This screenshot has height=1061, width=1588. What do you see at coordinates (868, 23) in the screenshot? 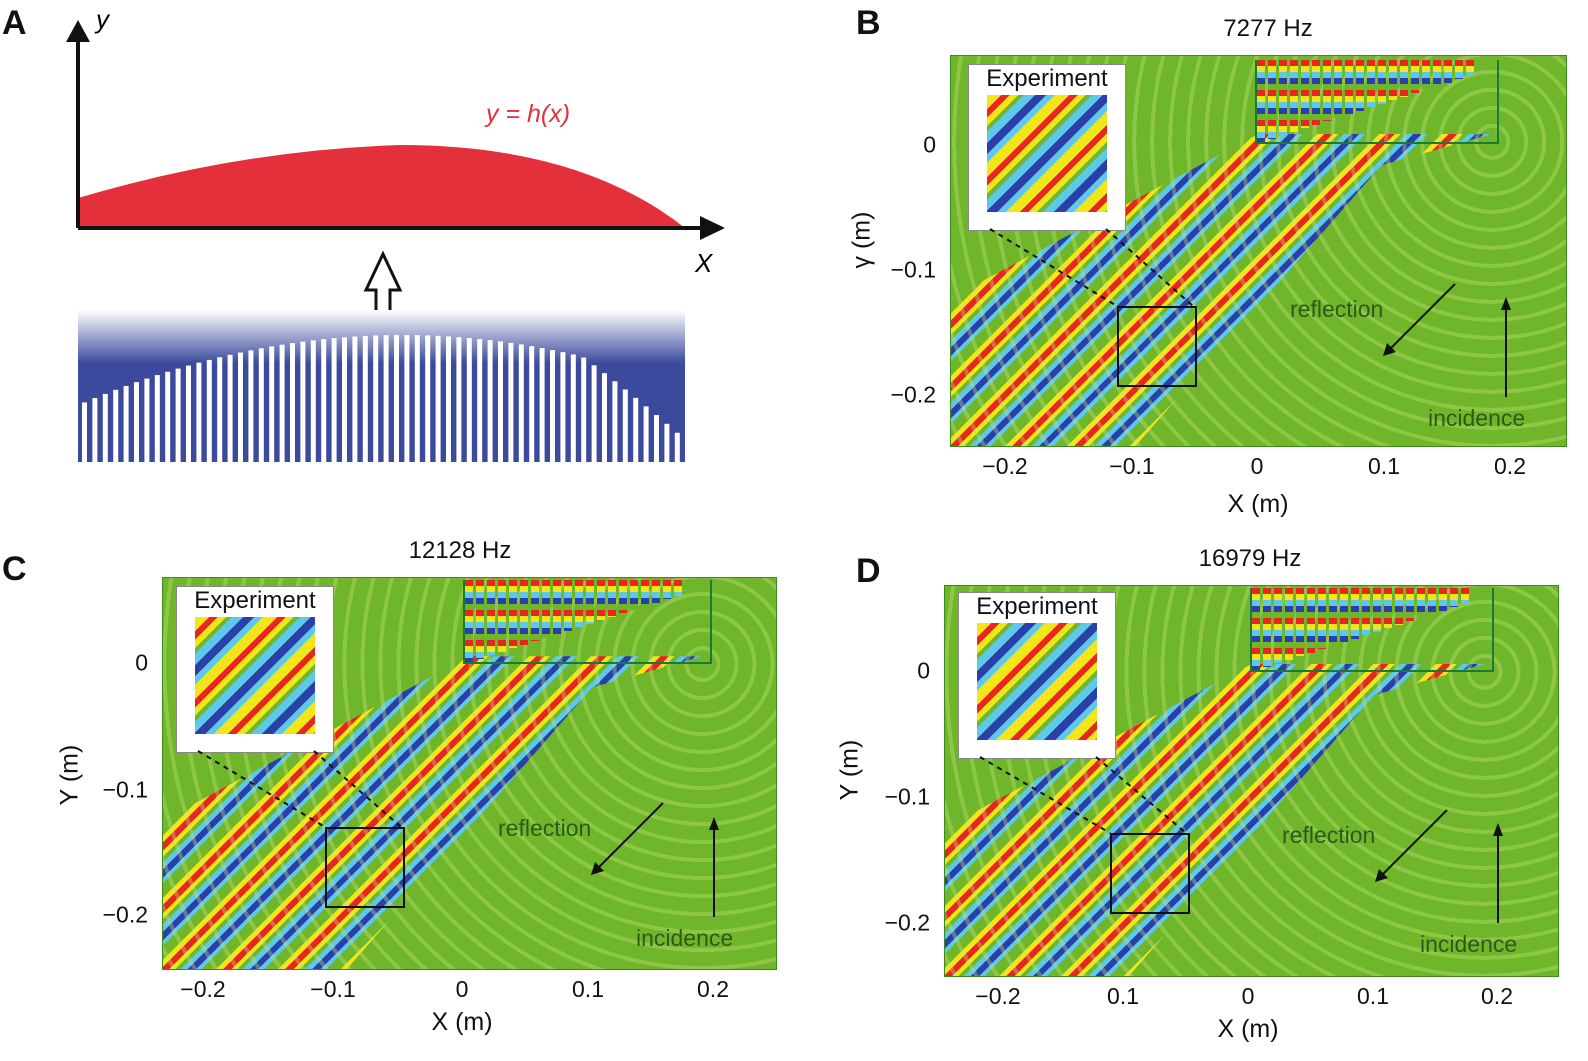
I see `panel-label-b: B` at bounding box center [868, 23].